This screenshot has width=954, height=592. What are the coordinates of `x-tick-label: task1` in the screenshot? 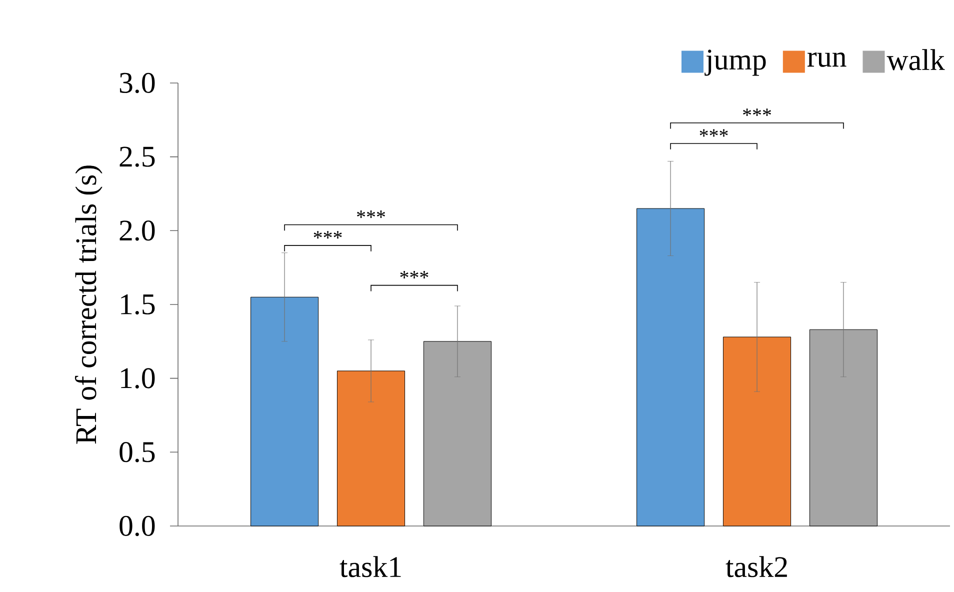 It's located at (370, 567).